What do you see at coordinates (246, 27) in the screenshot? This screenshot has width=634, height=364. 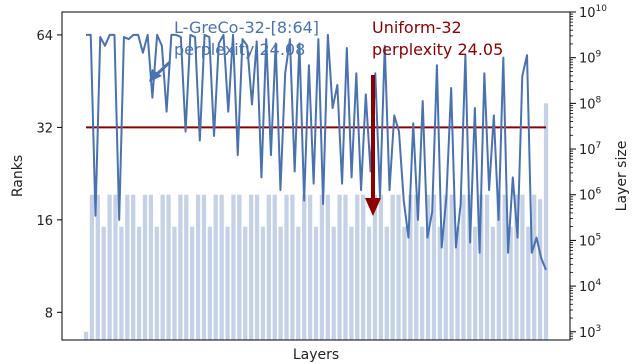 I see `greco-annotation-title: L-GreCo-32-[8:64]` at bounding box center [246, 27].